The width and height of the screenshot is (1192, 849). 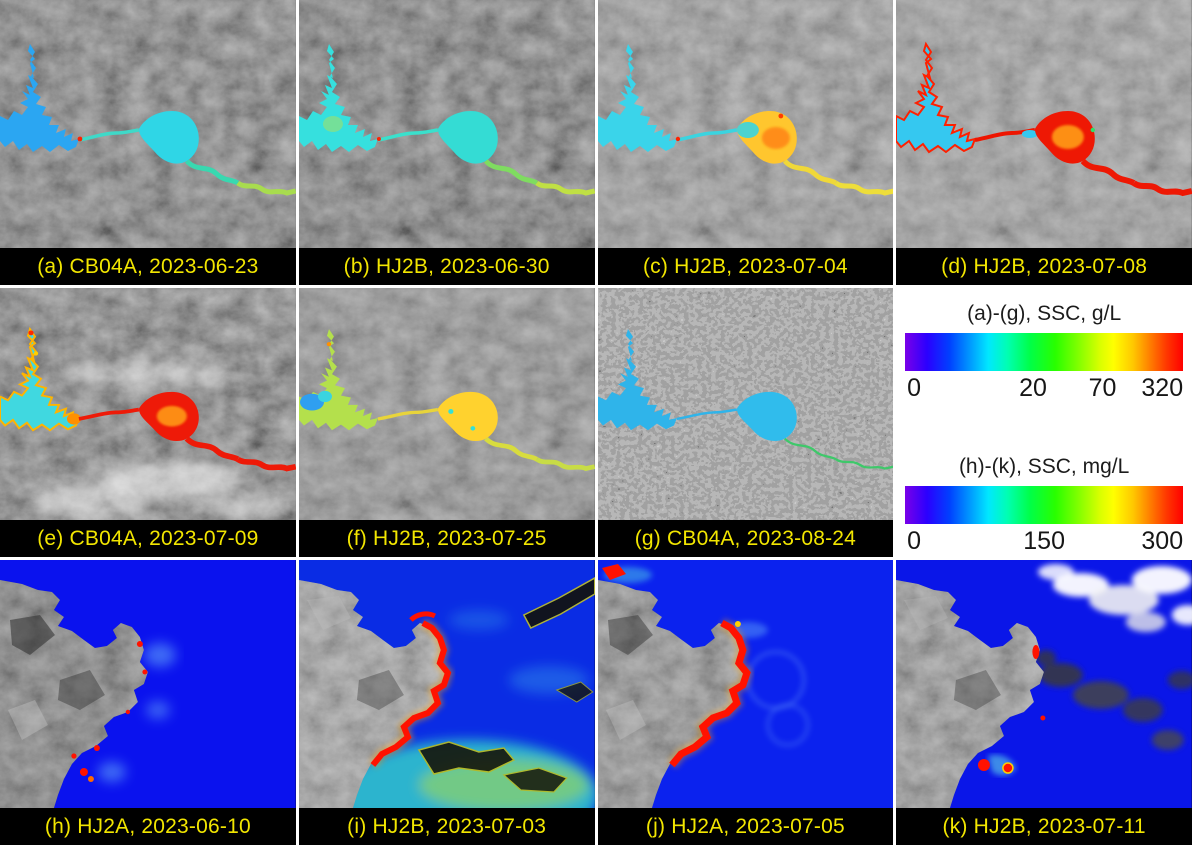 I want to click on satellite-image-d, so click(x=1044, y=124).